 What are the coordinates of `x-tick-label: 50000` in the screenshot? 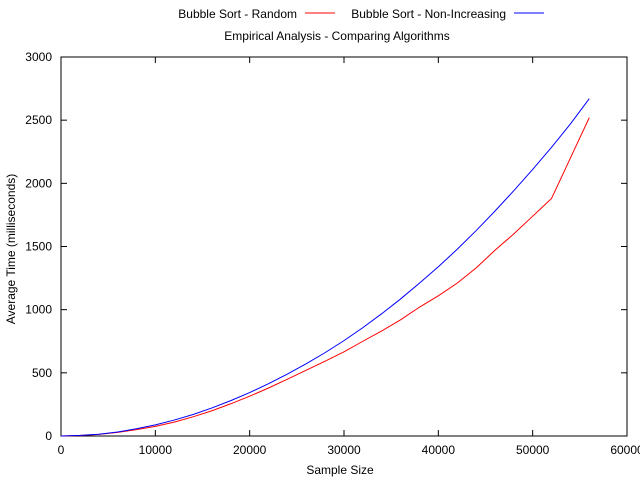 It's located at (533, 450).